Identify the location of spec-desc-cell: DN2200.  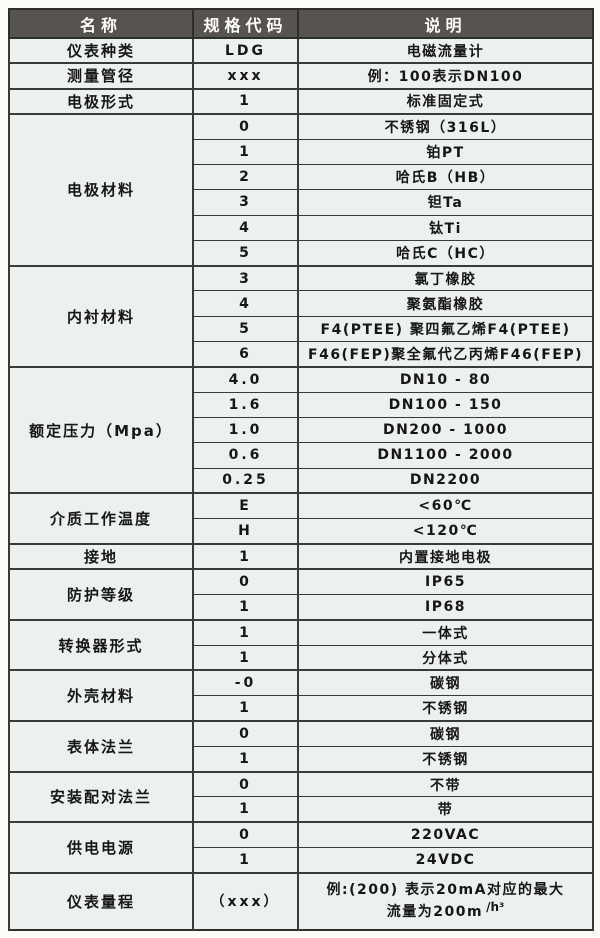
(445, 480).